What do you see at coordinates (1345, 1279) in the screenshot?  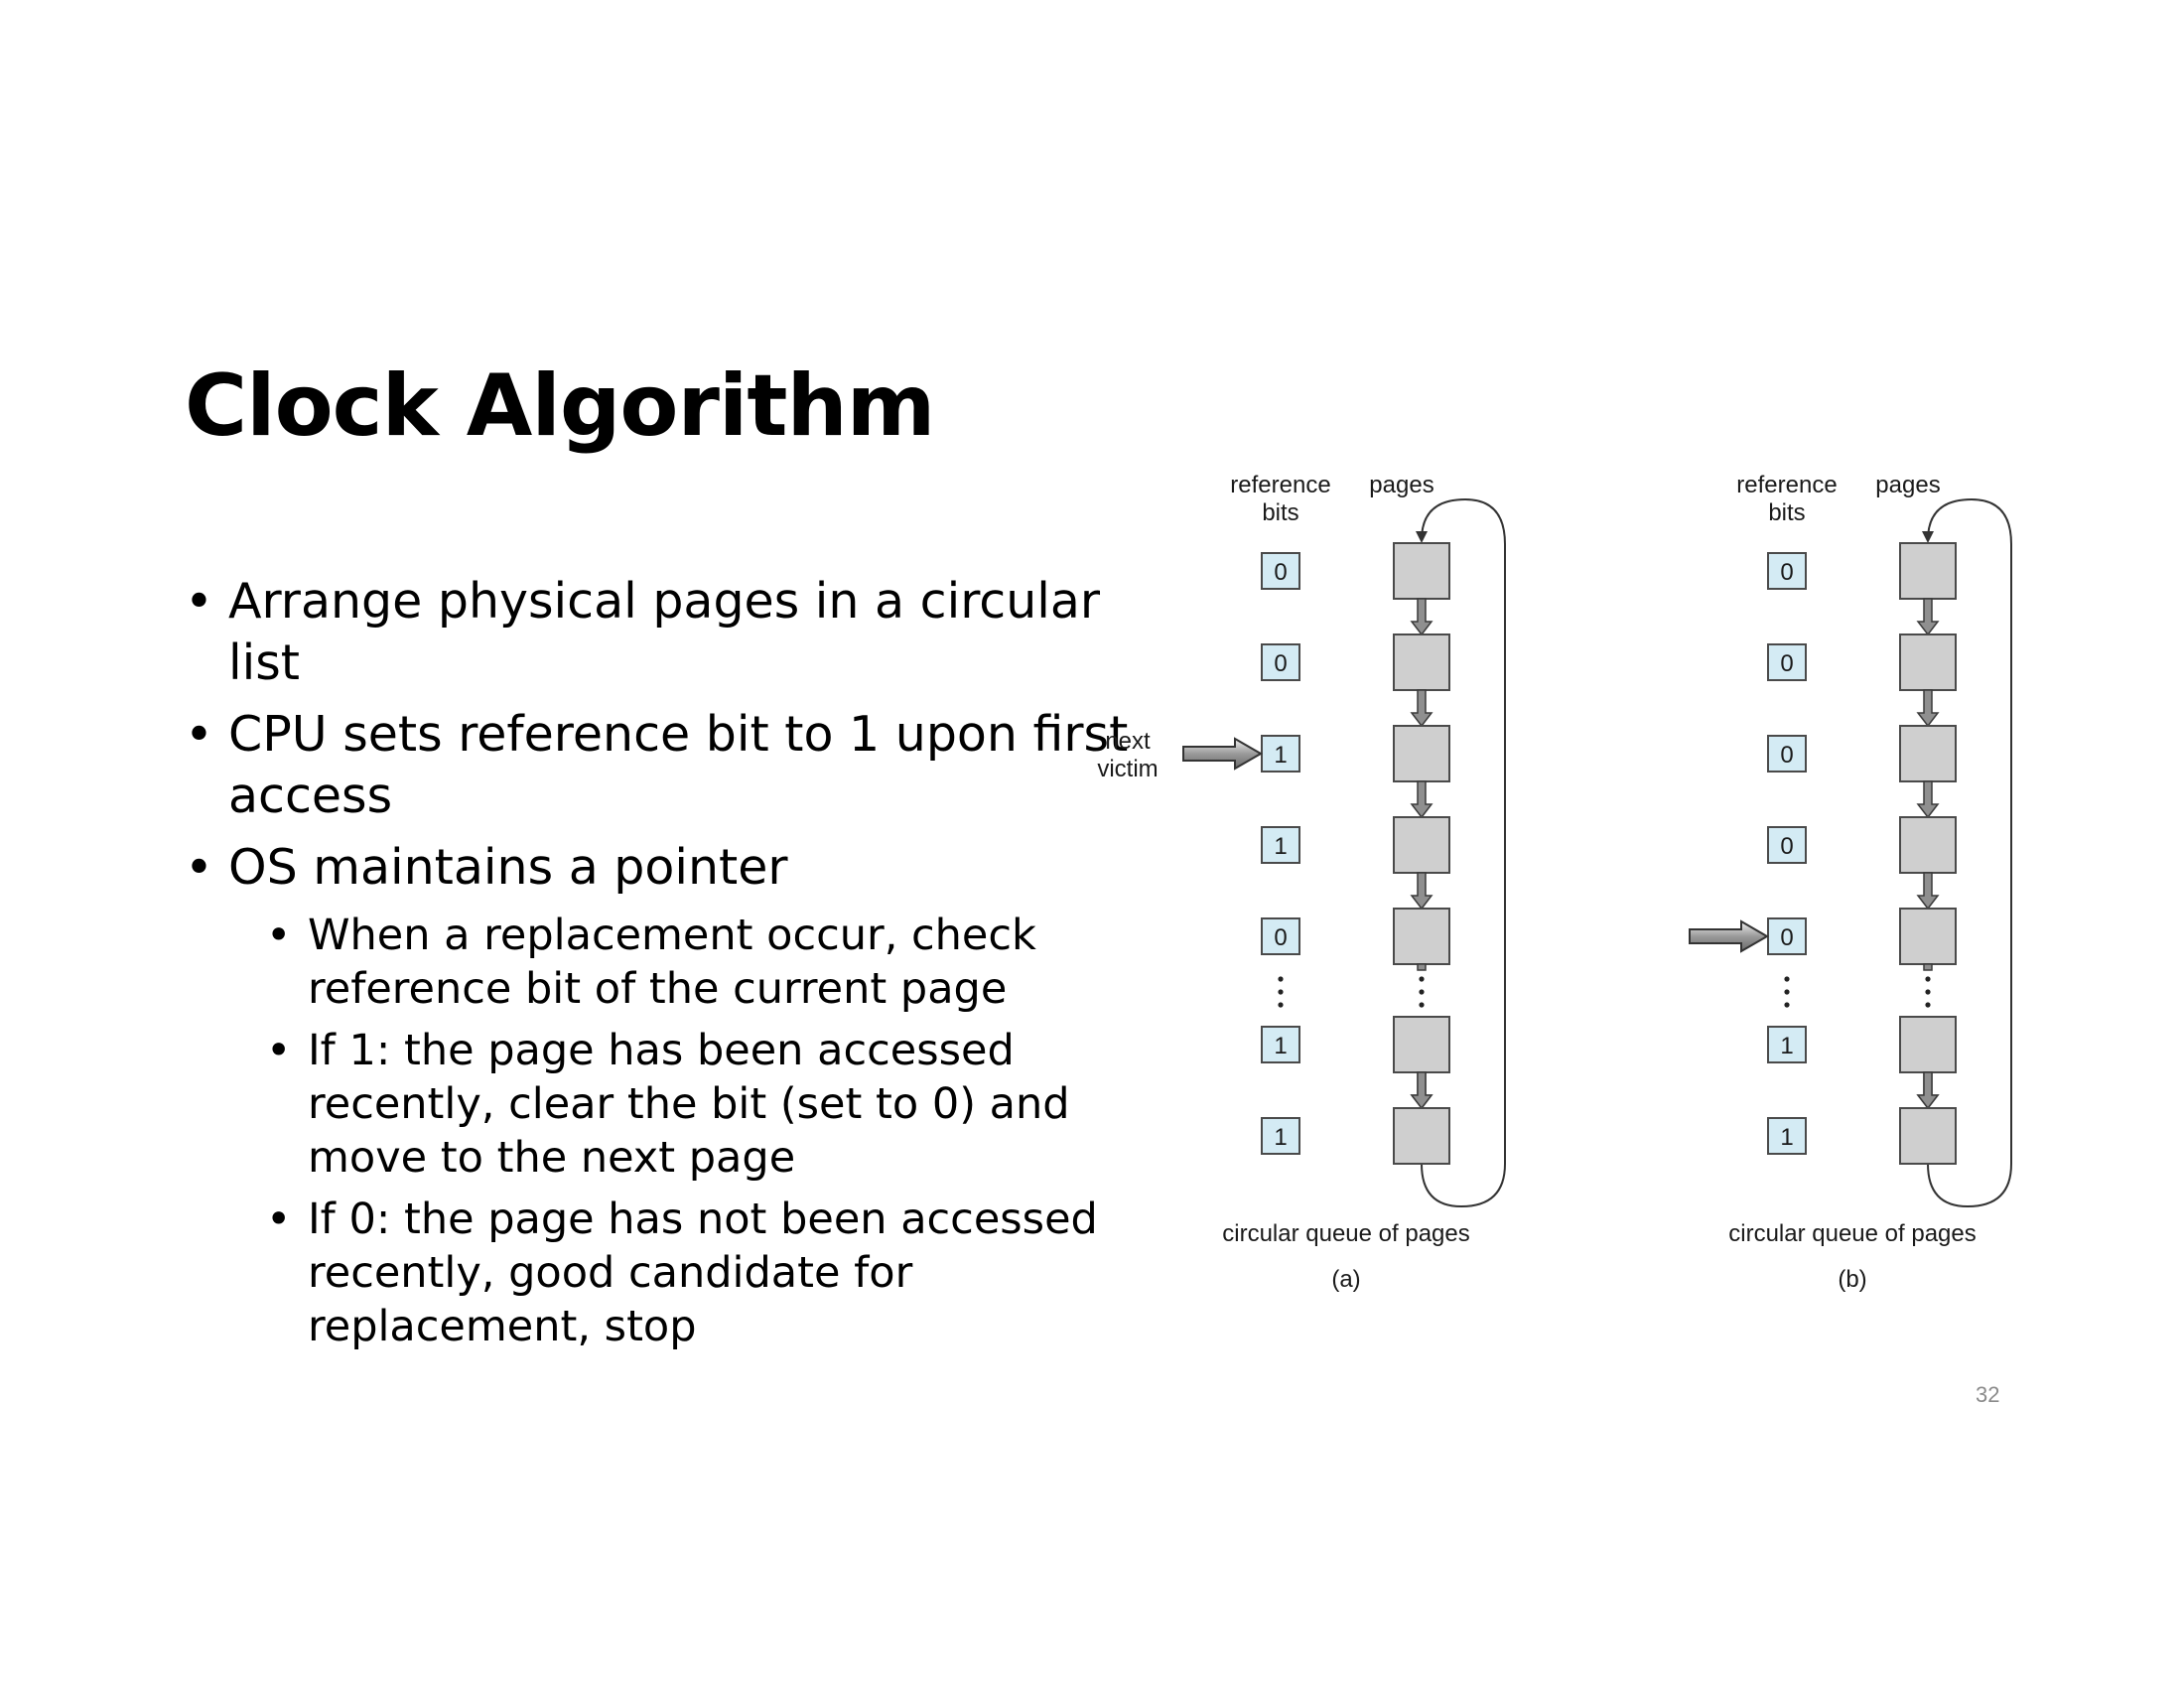 I see `panel-caption: (a)` at bounding box center [1345, 1279].